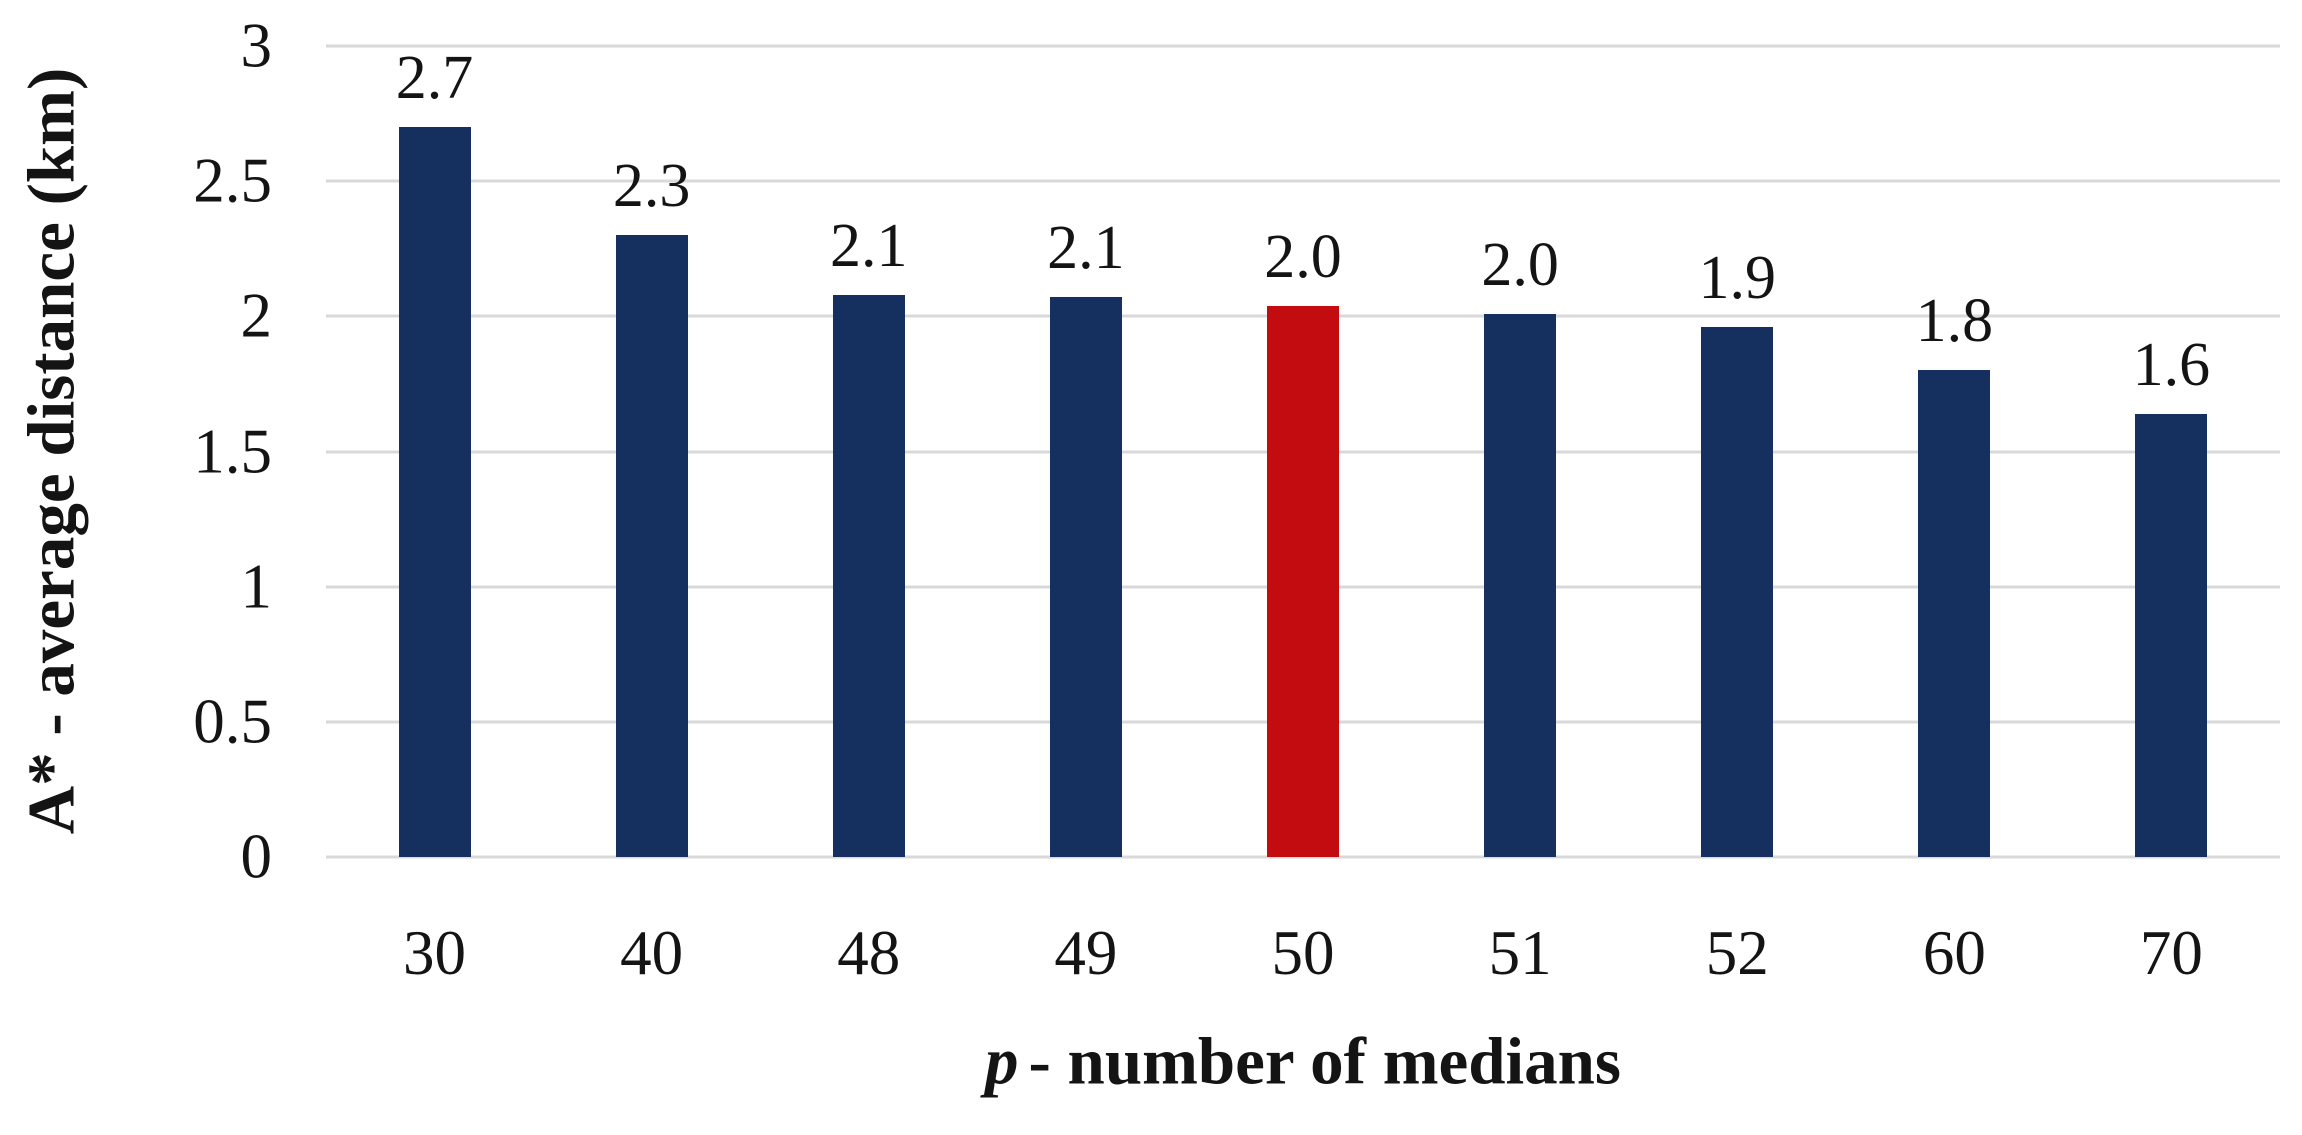 The width and height of the screenshot is (2302, 1135). I want to click on y-axis-tick-labels: 3 2.5 2 1.5 1 0.5 0, so click(136, 451).